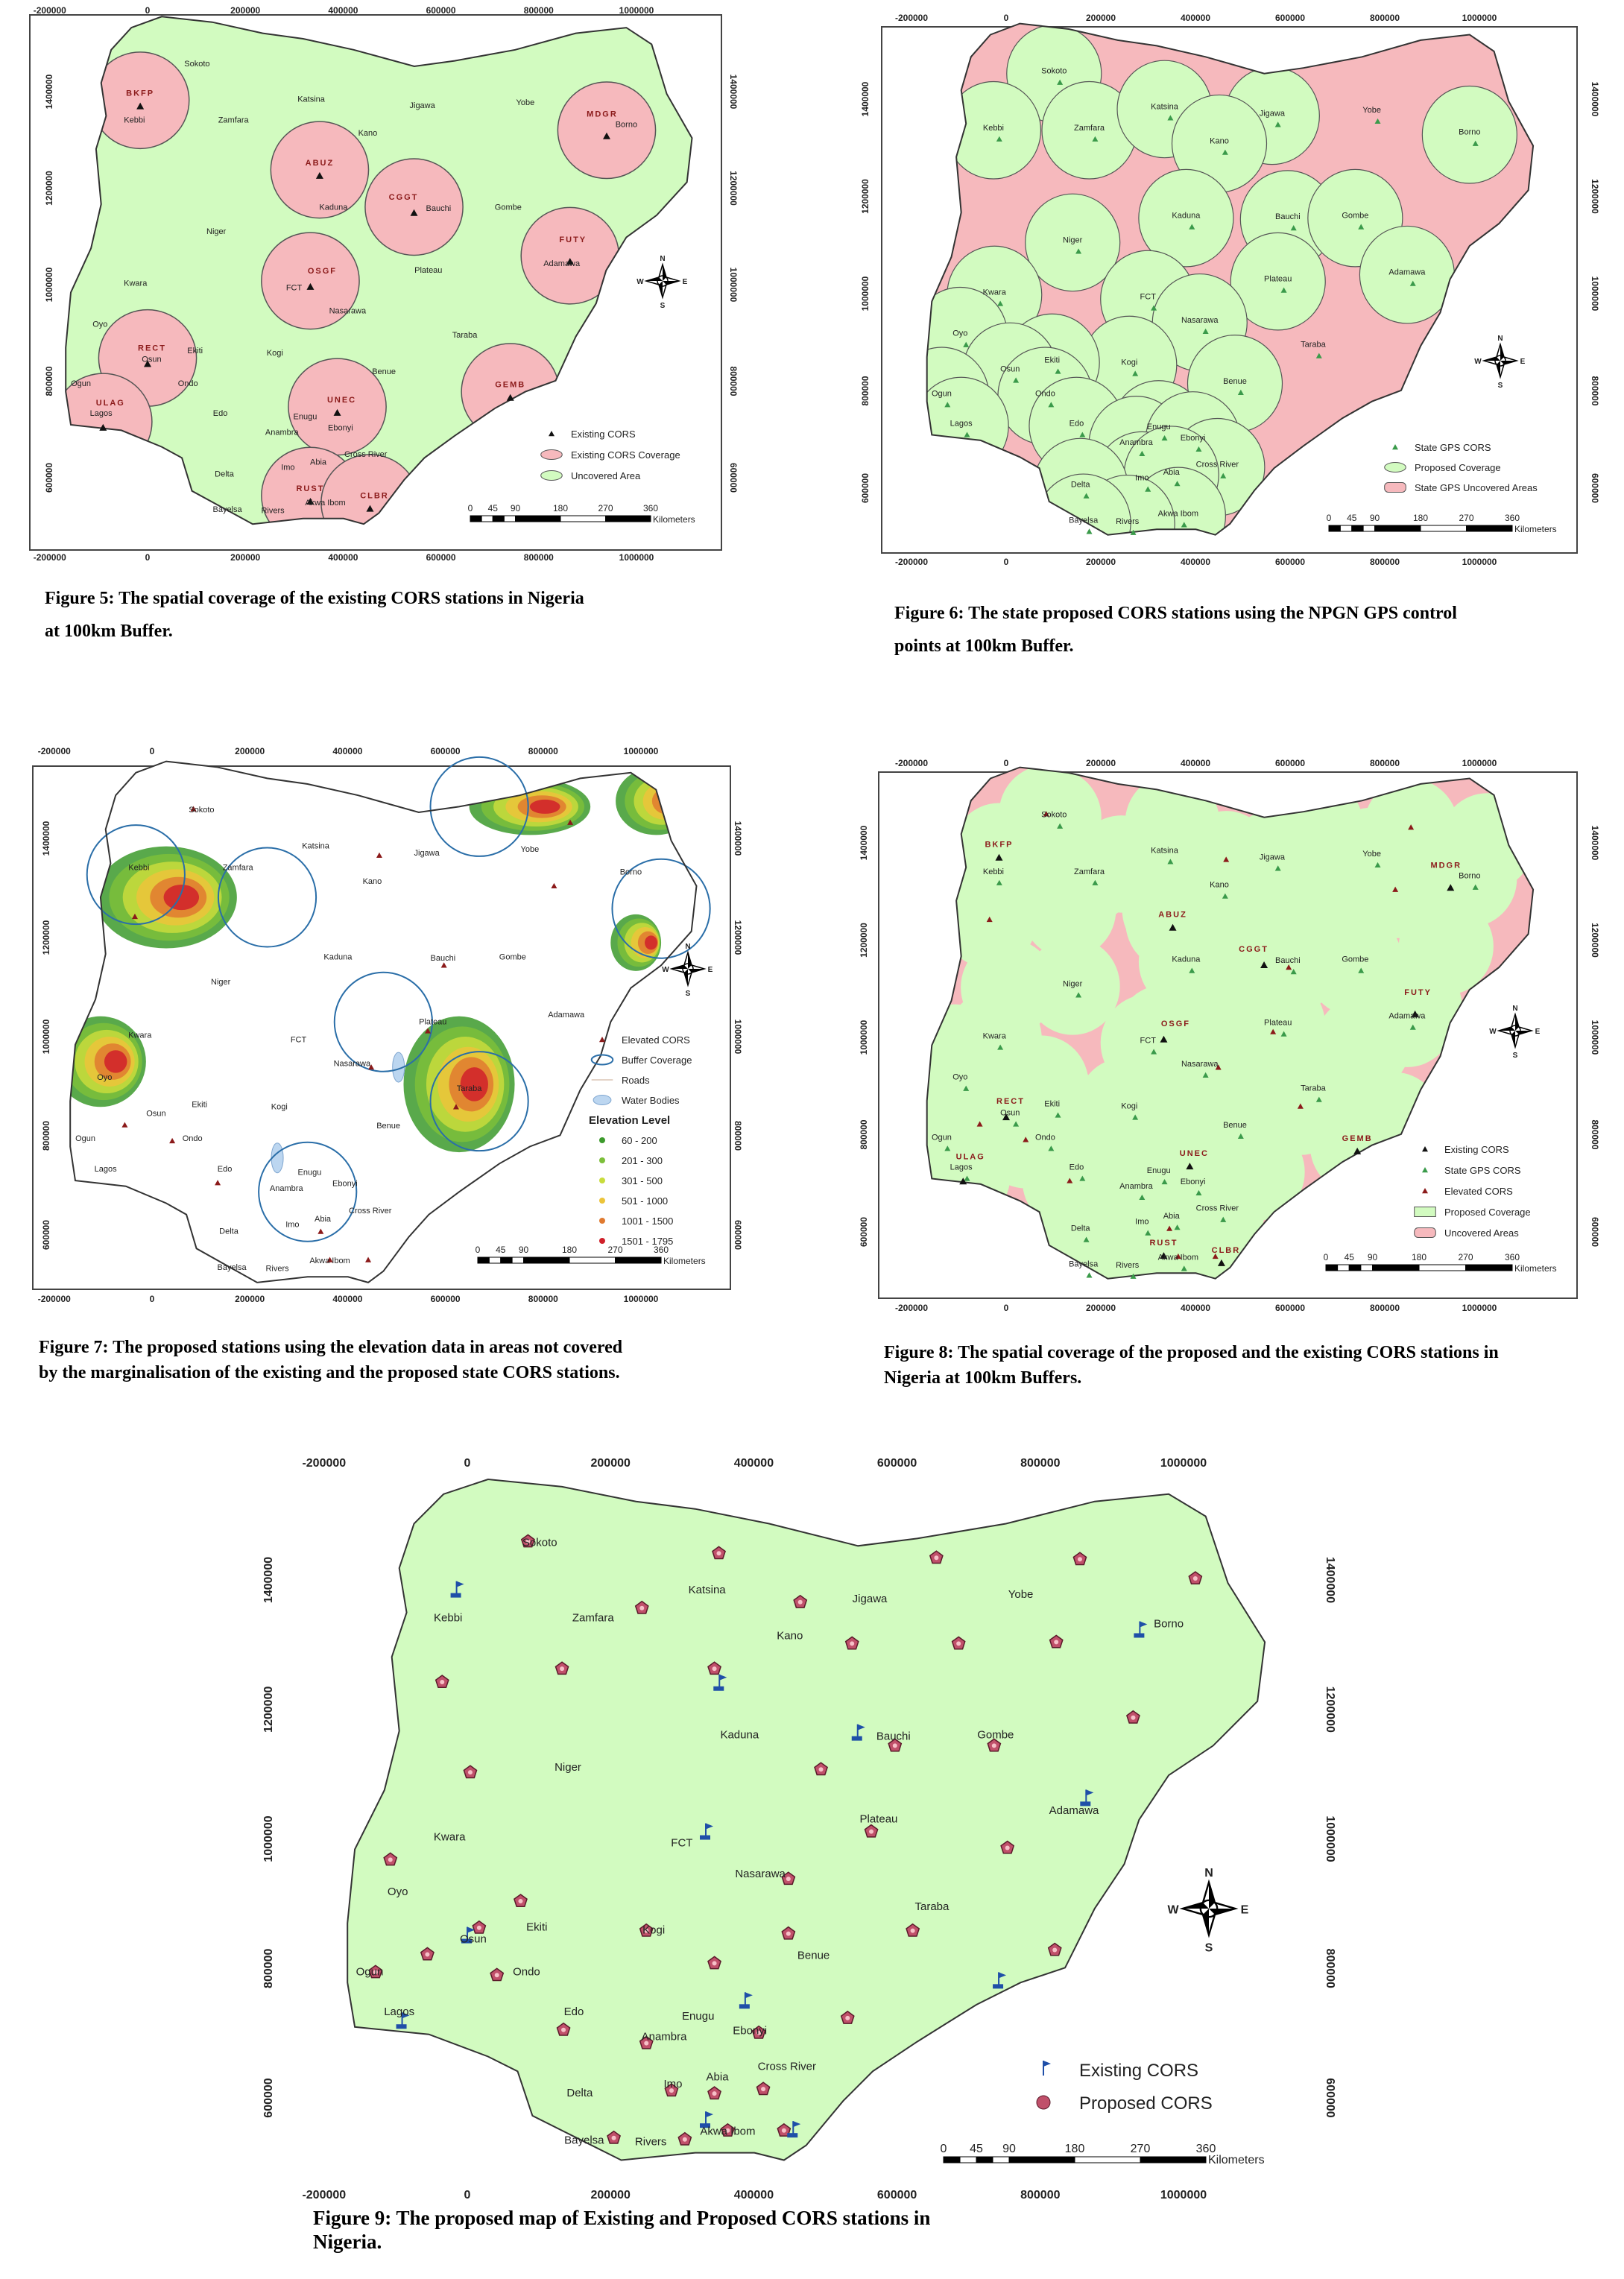 The width and height of the screenshot is (1624, 2279). What do you see at coordinates (653, 1930) in the screenshot?
I see `state-label: Kogi` at bounding box center [653, 1930].